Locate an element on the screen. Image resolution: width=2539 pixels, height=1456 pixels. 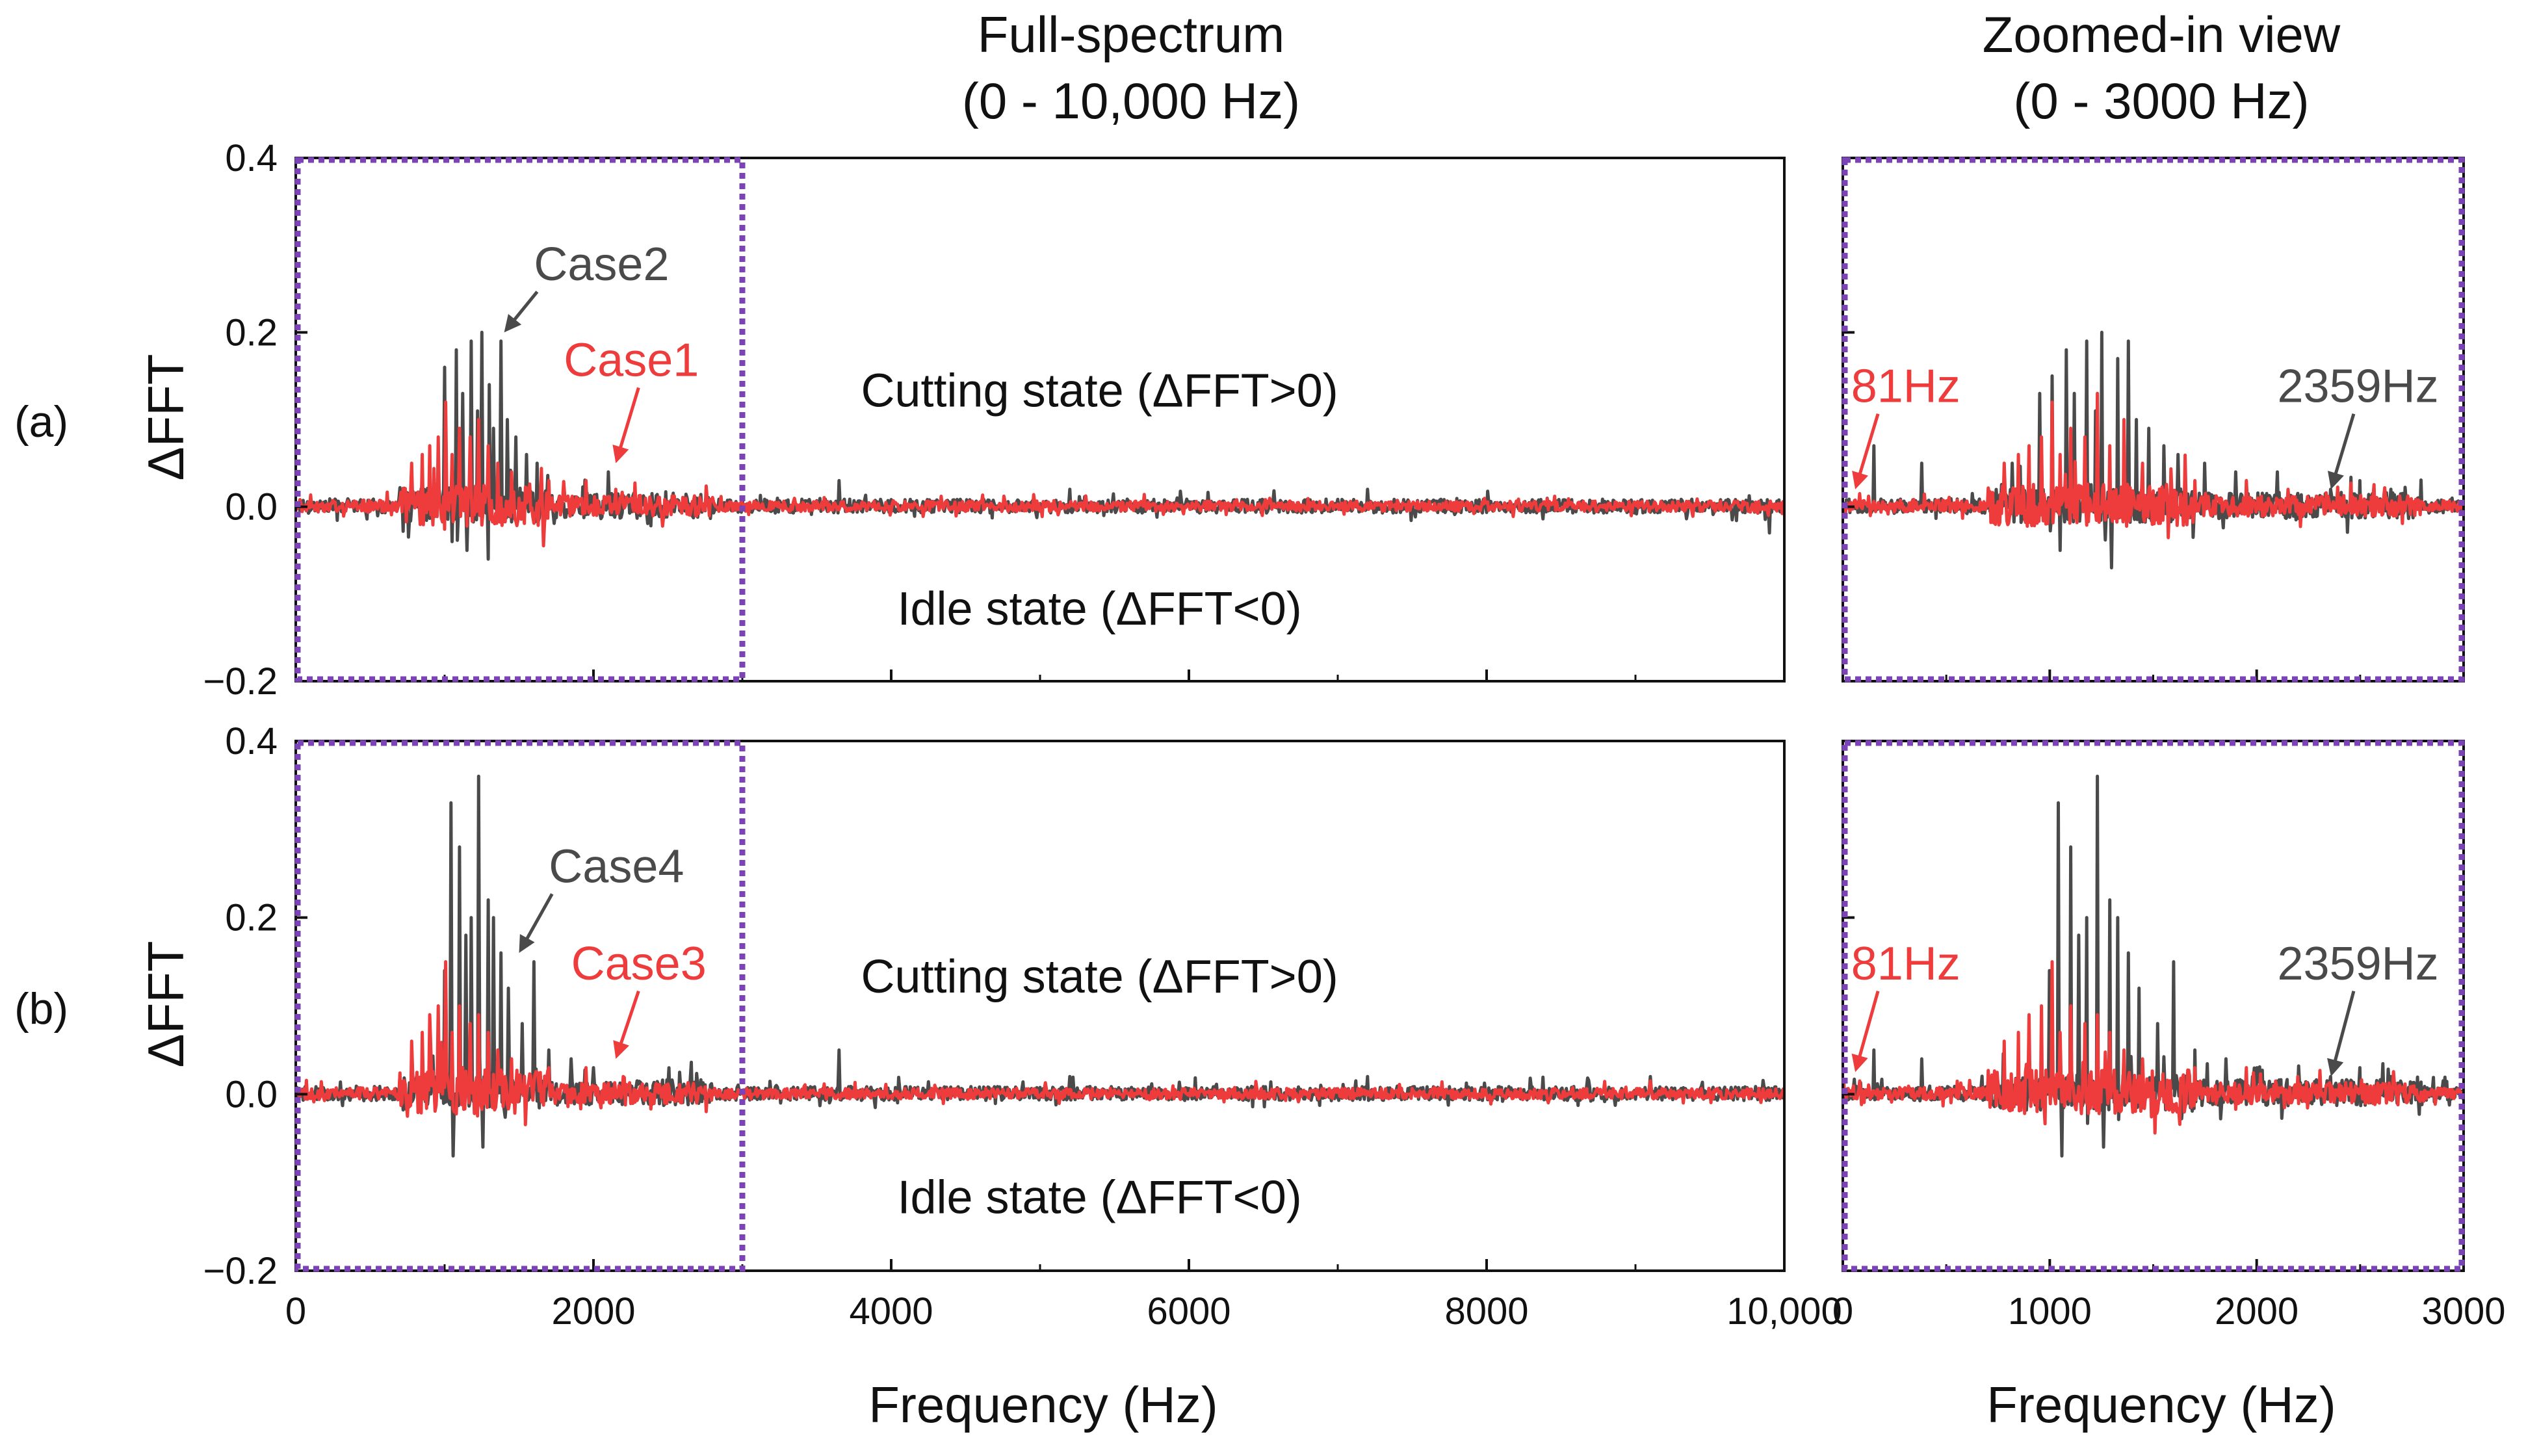
annotation-case1: Case1 is located at coordinates (631, 360).